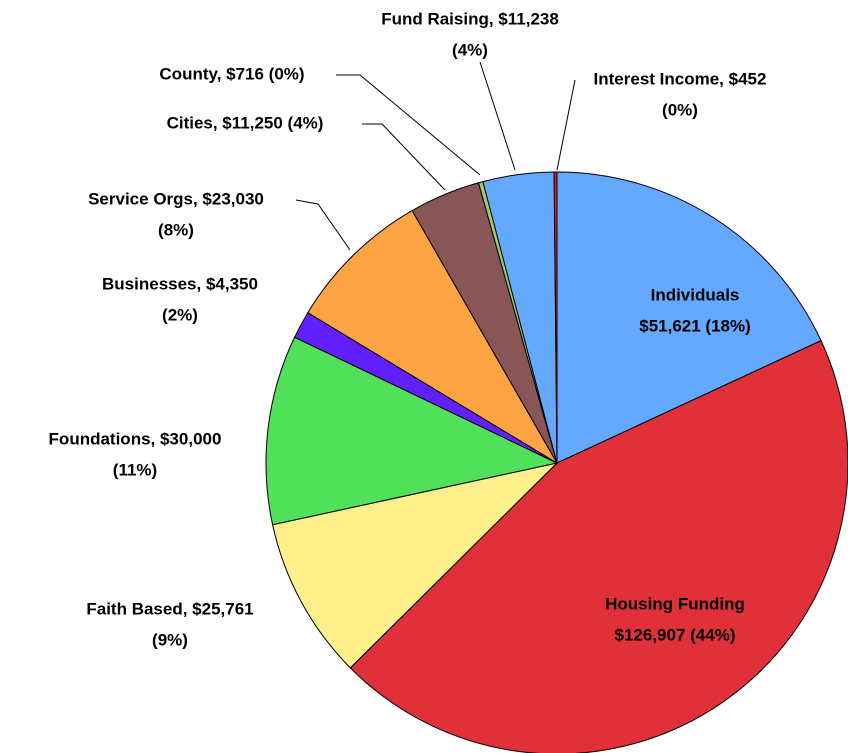  Describe the element at coordinates (470, 49) in the screenshot. I see `slice-label: (4%)` at that location.